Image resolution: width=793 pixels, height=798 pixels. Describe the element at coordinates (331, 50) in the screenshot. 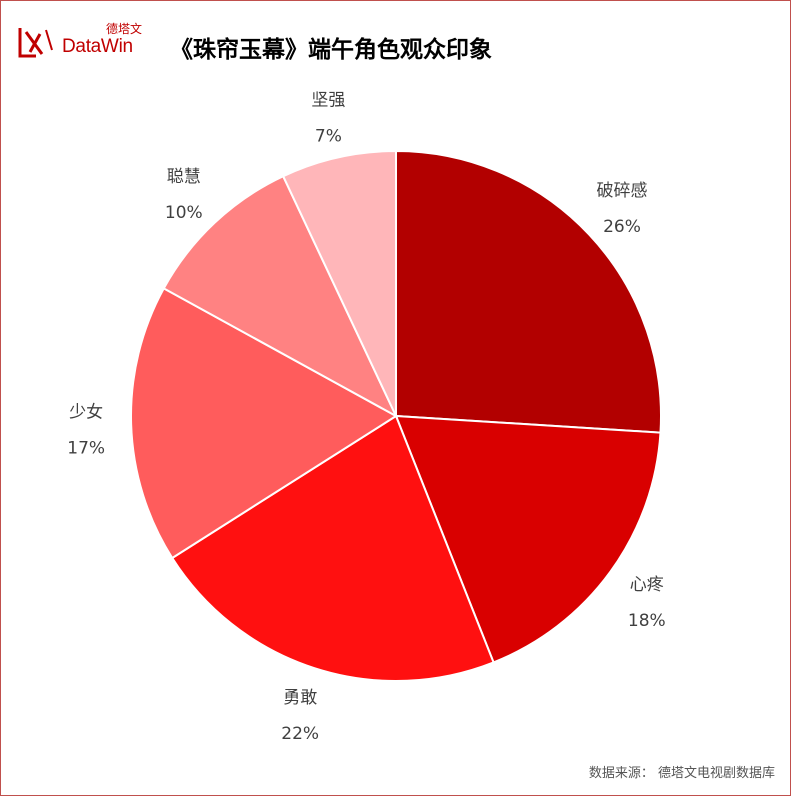

I see `chart-title: 《珠帘玉幕》端午角色观众印象` at that location.